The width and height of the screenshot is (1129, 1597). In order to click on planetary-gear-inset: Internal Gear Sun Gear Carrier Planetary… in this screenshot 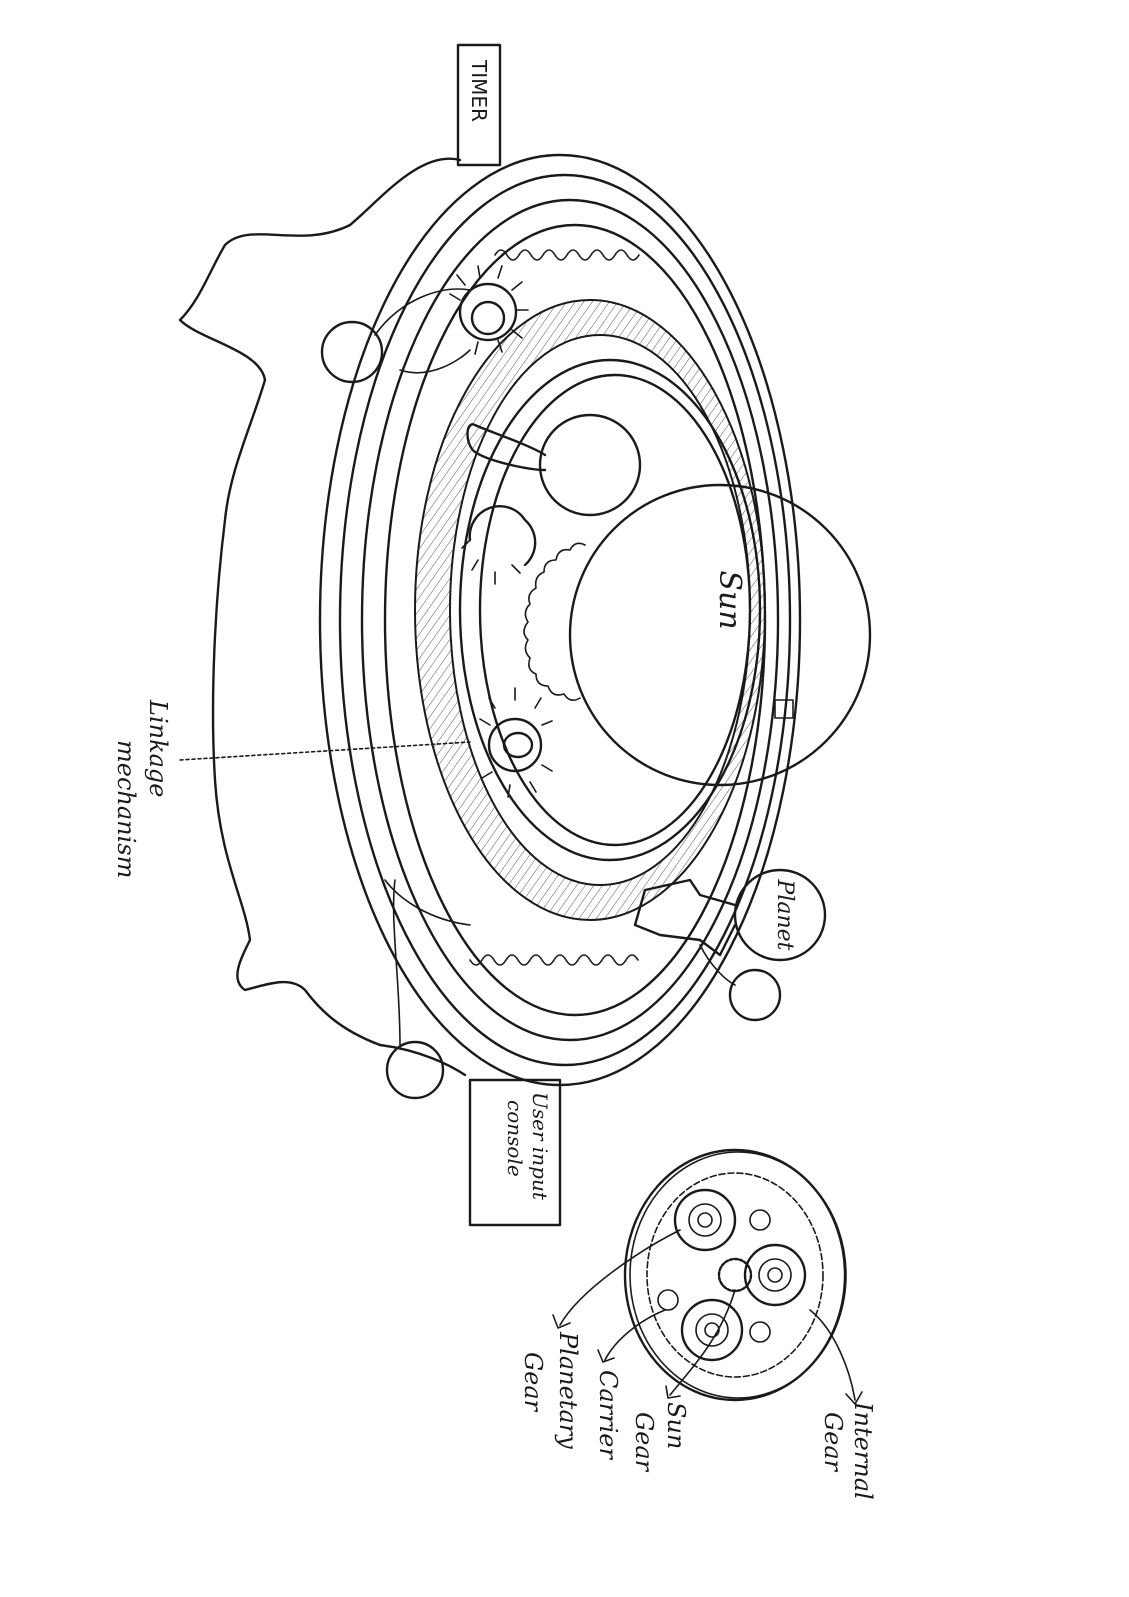, I will do `click(698, 1324)`.